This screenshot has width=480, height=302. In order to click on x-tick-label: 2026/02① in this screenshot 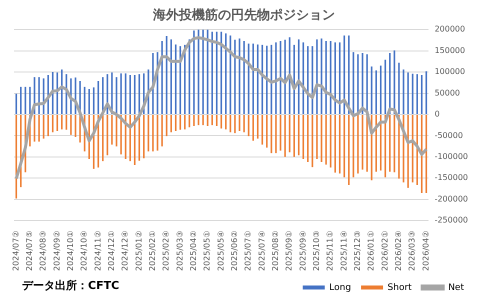, I will do `click(385, 250)`.